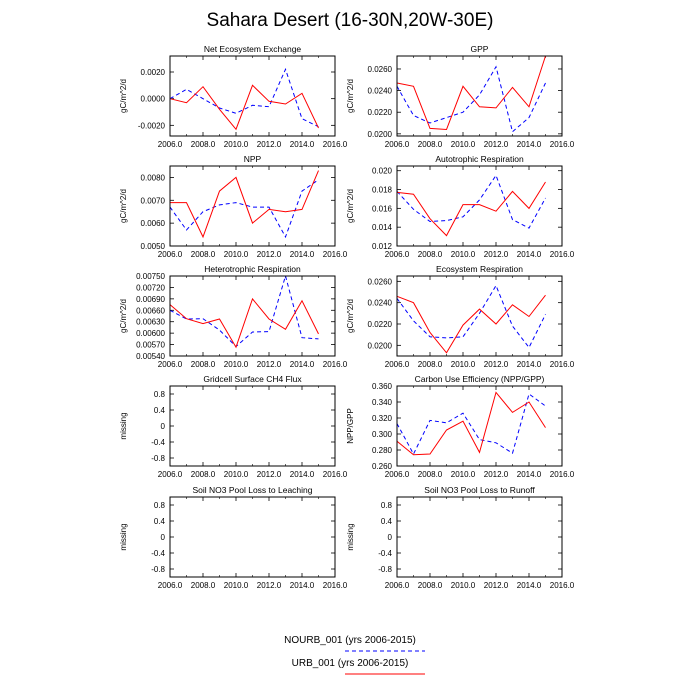 Image resolution: width=700 pixels, height=700 pixels. Describe the element at coordinates (382, 450) in the screenshot. I see `y-tick-label: 0.280` at that location.